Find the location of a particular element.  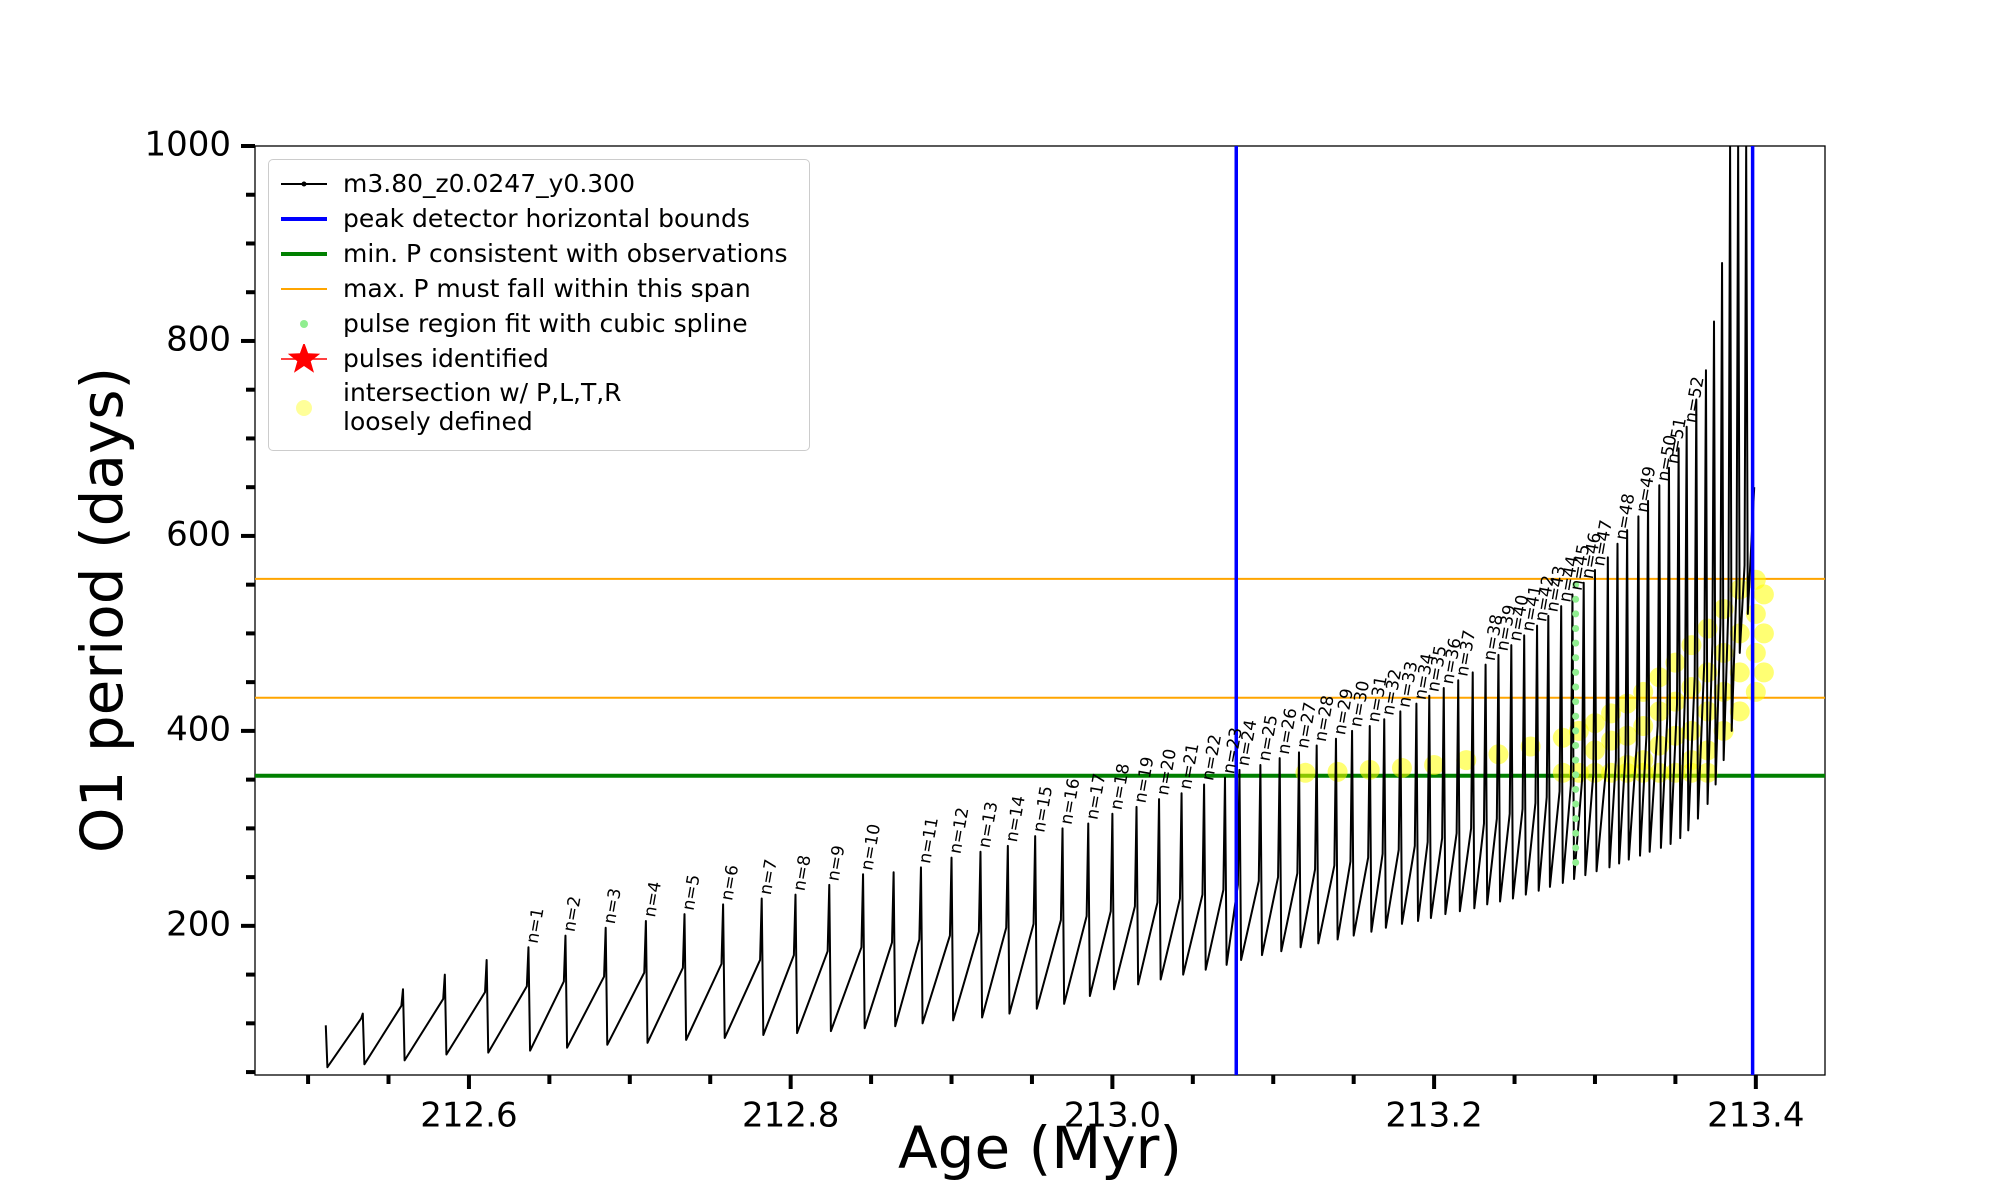

legend-entry: intersection w/ P,L,T,R loosely defined is located at coordinates (539, 407).